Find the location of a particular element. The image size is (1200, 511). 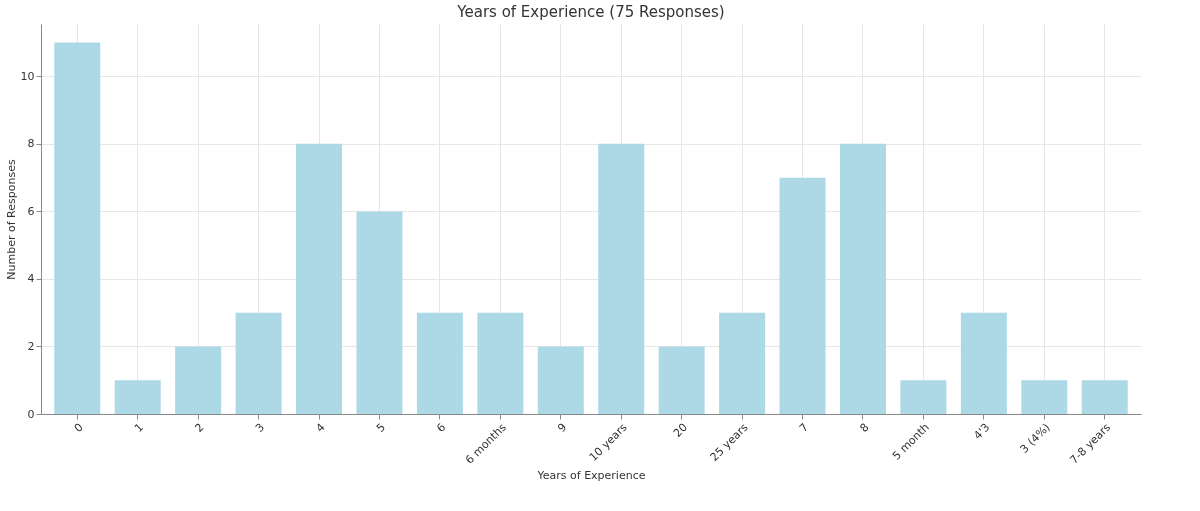

x-tick-label: 8 is located at coordinates (864, 427).